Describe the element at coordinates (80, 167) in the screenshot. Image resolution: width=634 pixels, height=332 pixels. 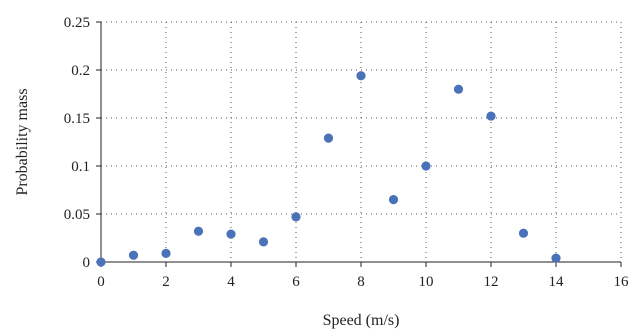
I see `y-tick-label: 0.1` at that location.